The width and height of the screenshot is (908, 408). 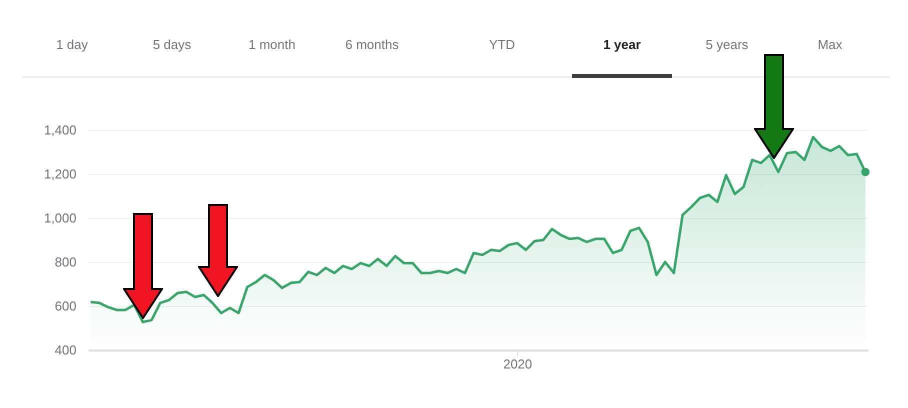 I want to click on text: 6 months, so click(x=372, y=44).